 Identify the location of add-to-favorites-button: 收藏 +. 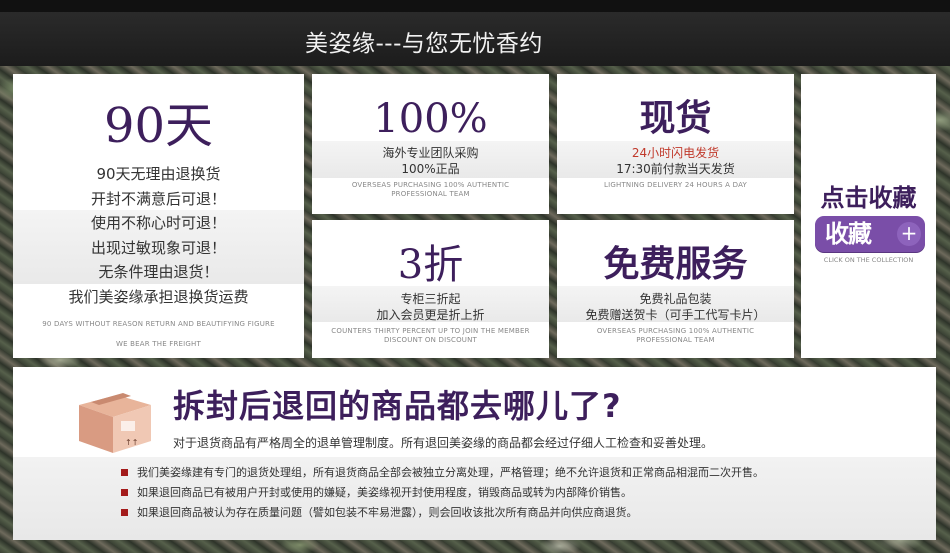
(870, 234).